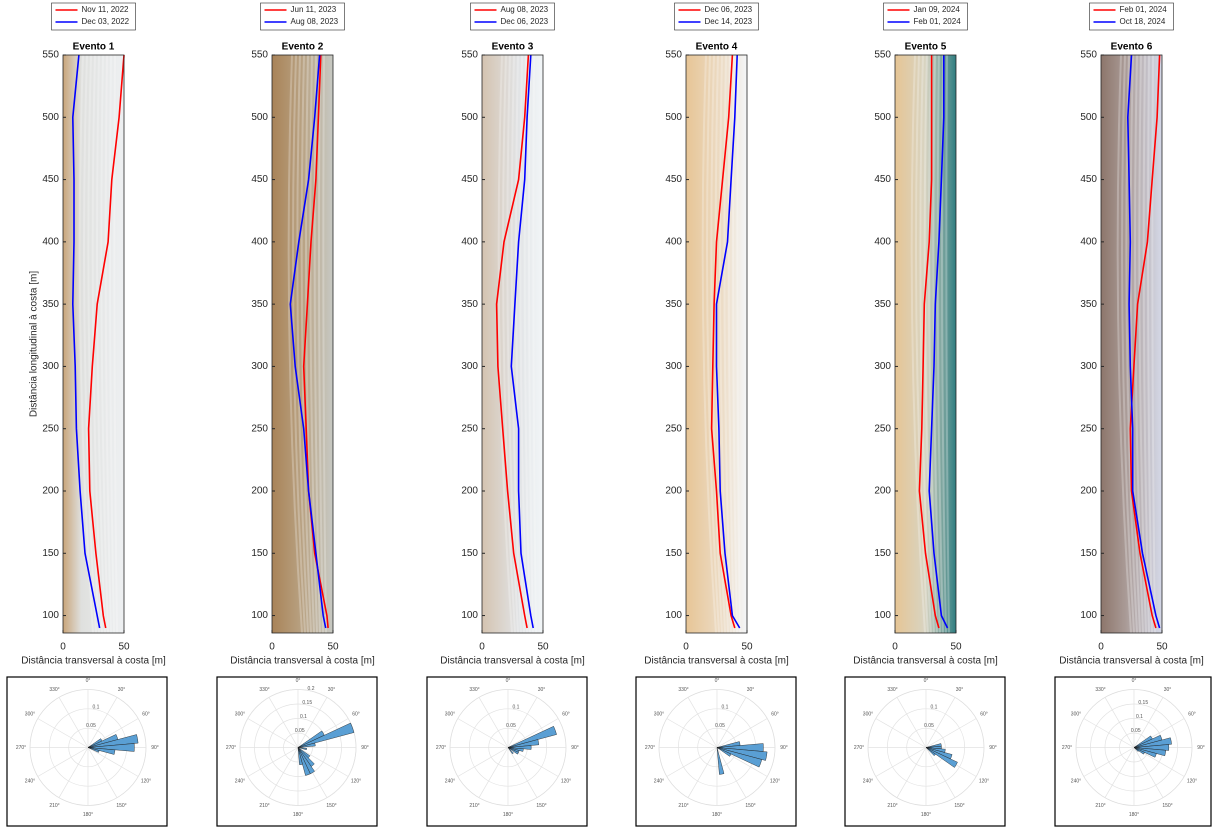 The height and width of the screenshot is (827, 1212). I want to click on y-tick-label: 300, so click(469, 366).